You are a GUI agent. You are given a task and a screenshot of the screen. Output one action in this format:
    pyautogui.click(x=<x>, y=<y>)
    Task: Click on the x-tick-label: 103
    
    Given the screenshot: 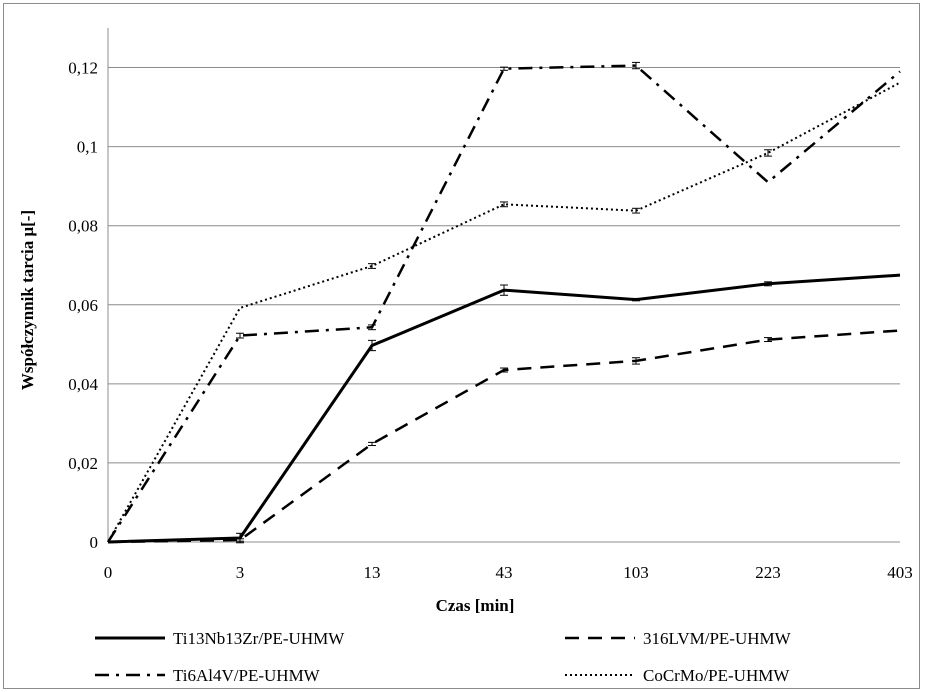 What is the action you would take?
    pyautogui.click(x=636, y=572)
    